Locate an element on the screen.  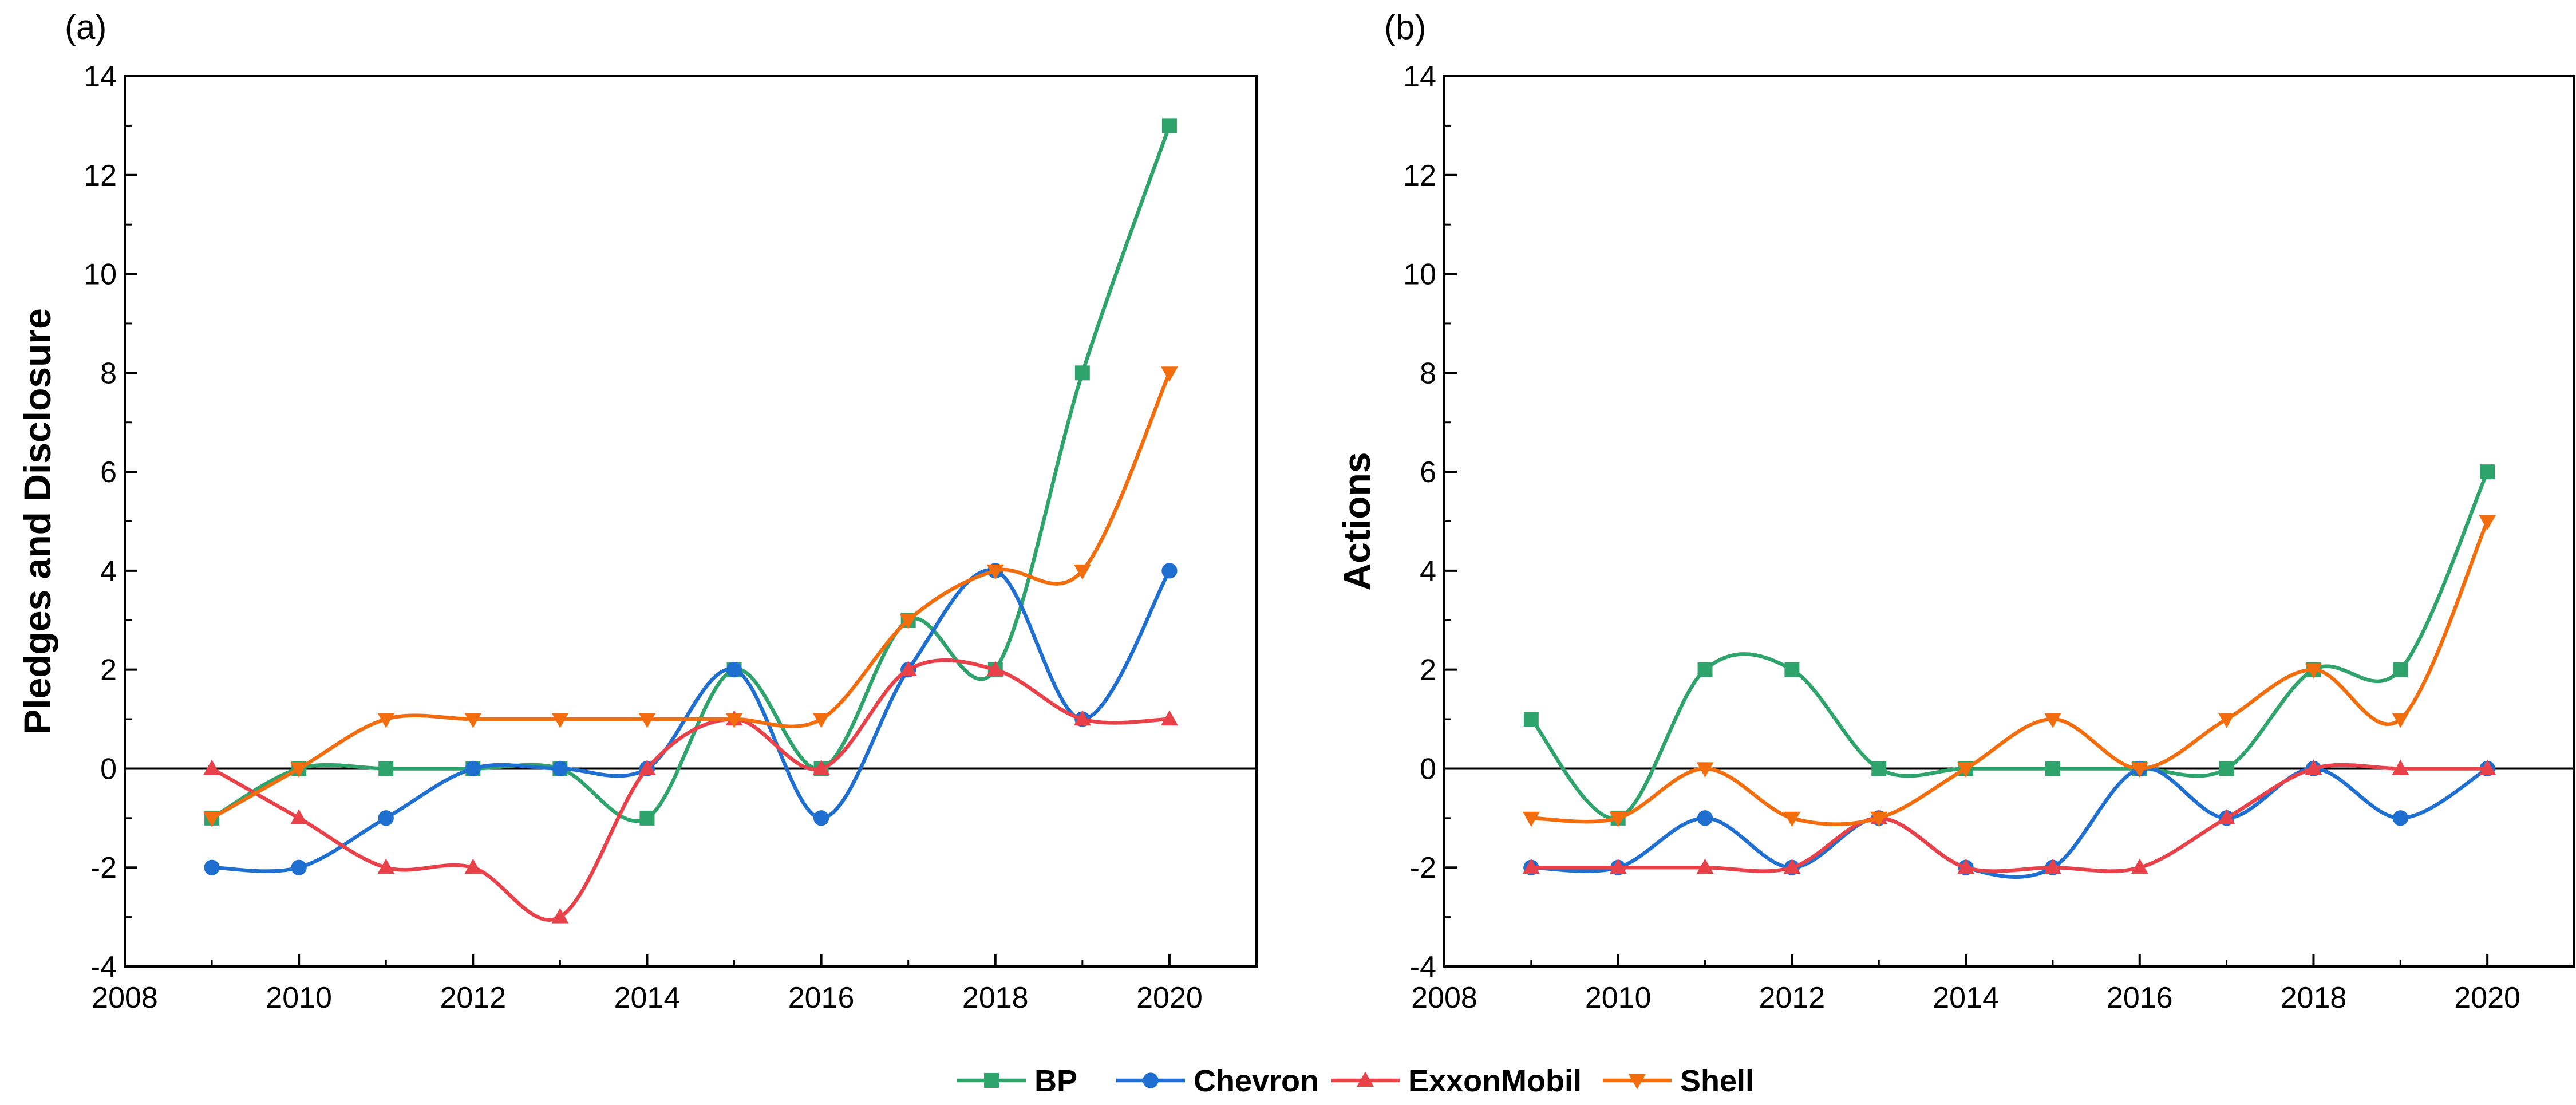
series-bp is located at coordinates (2009, 645).